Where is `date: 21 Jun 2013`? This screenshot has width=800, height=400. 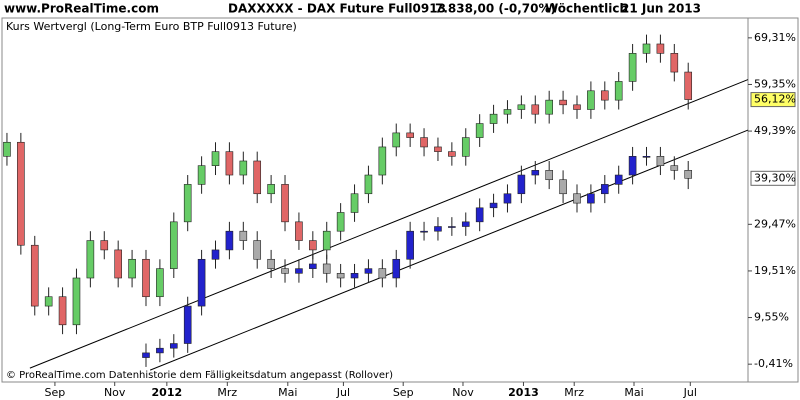 date: 21 Jun 2013 is located at coordinates (661, 9).